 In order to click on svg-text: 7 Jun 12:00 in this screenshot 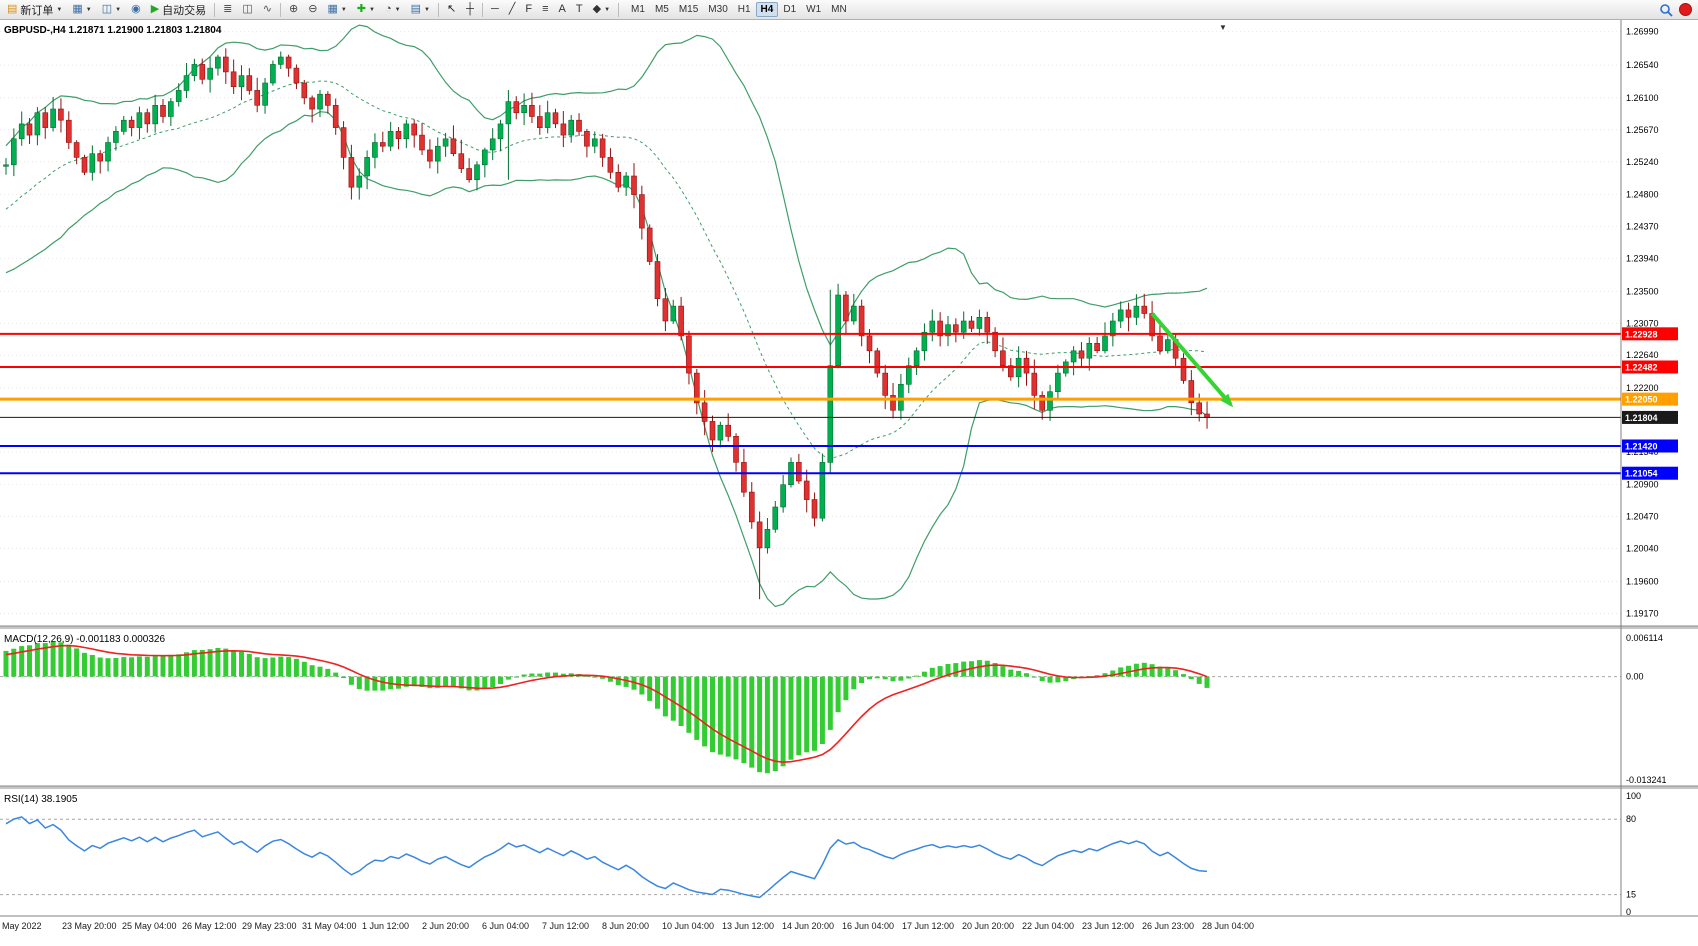, I will do `click(565, 926)`.